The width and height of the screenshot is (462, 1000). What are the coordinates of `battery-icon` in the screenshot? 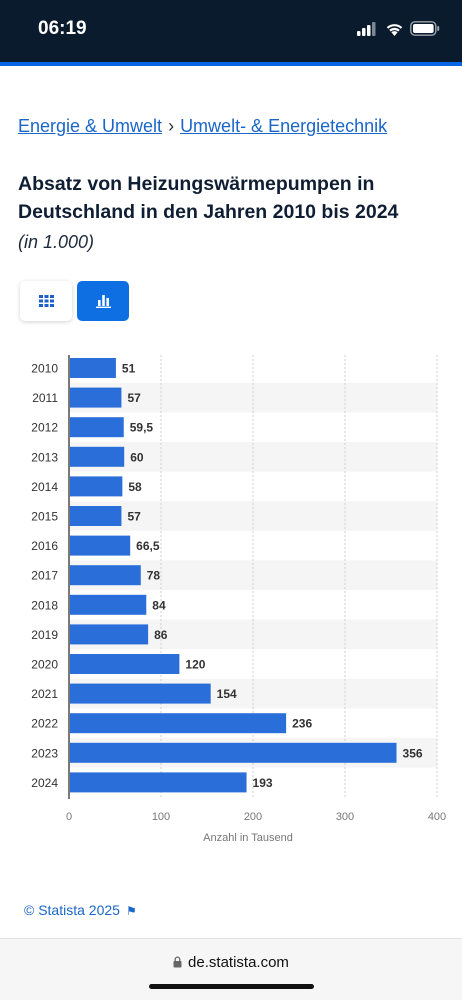 It's located at (425, 28).